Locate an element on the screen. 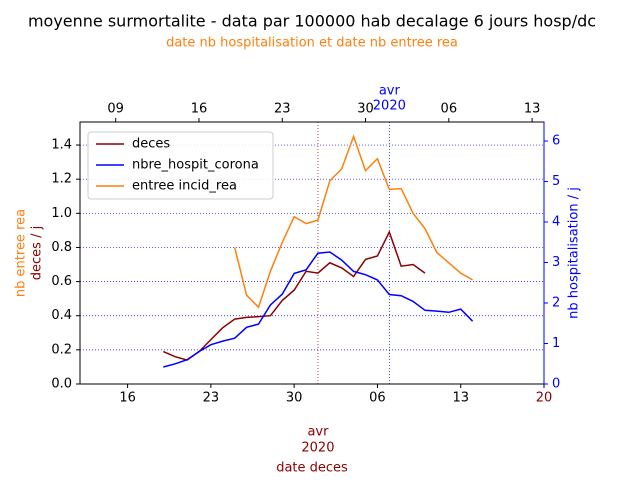  y-label: deces / j is located at coordinates (37, 253).